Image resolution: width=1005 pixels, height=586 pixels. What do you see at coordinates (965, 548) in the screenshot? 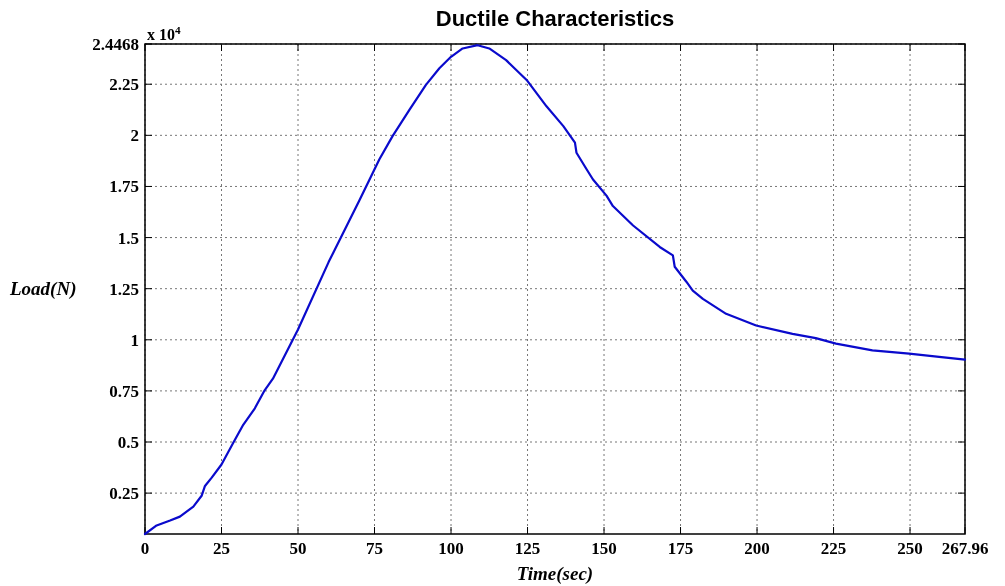
I see `x-tick-label: 267.96` at bounding box center [965, 548].